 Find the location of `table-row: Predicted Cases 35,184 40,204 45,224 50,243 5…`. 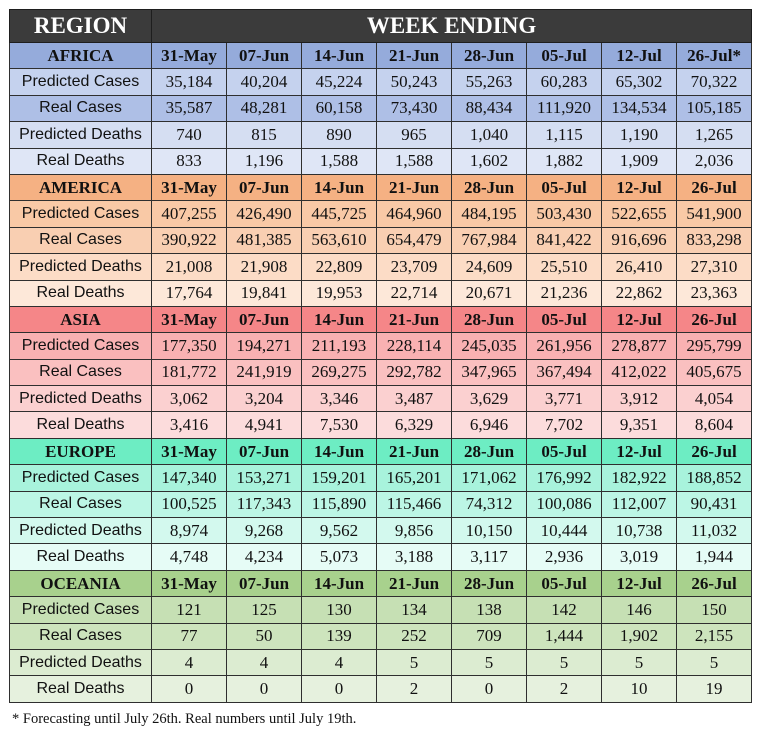

table-row: Predicted Cases 35,184 40,204 45,224 50,243 5… is located at coordinates (381, 82).